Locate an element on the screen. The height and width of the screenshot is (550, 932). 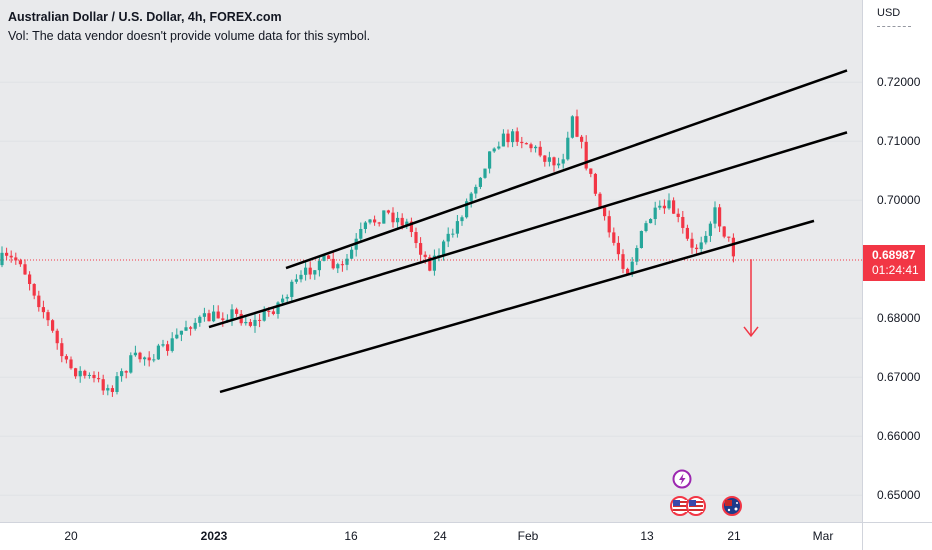
currency-underline is located at coordinates (894, 26).